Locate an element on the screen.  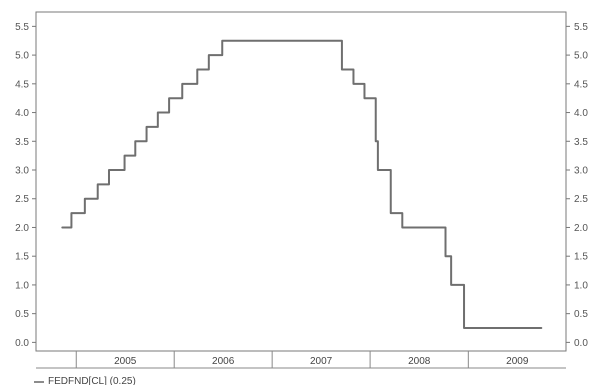
legend-label: FEDFND[CL] (0.25) is located at coordinates (92, 380).